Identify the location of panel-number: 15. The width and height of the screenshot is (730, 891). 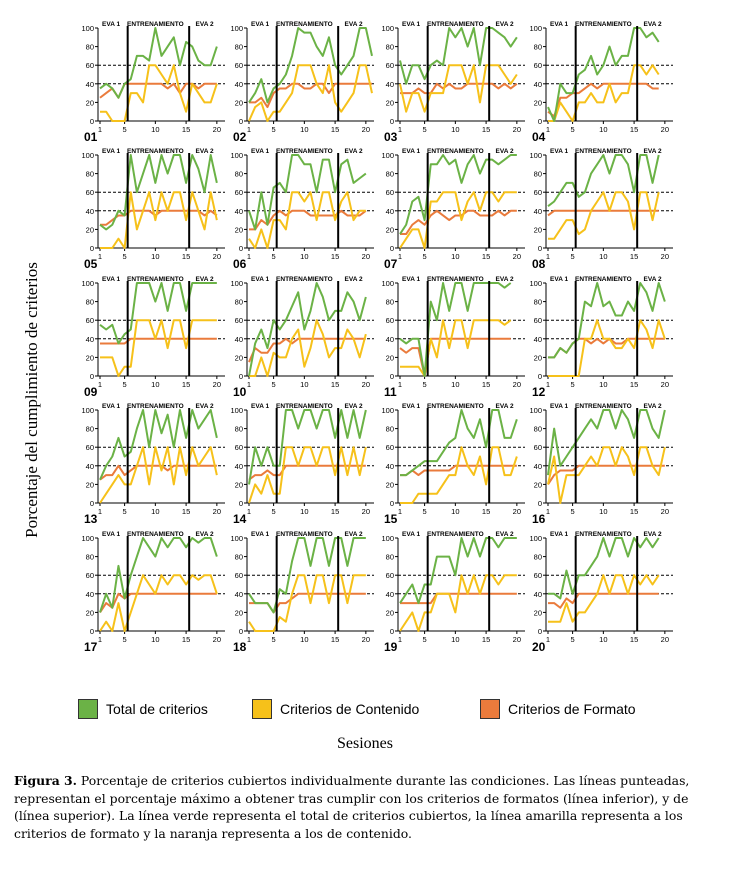
(391, 519).